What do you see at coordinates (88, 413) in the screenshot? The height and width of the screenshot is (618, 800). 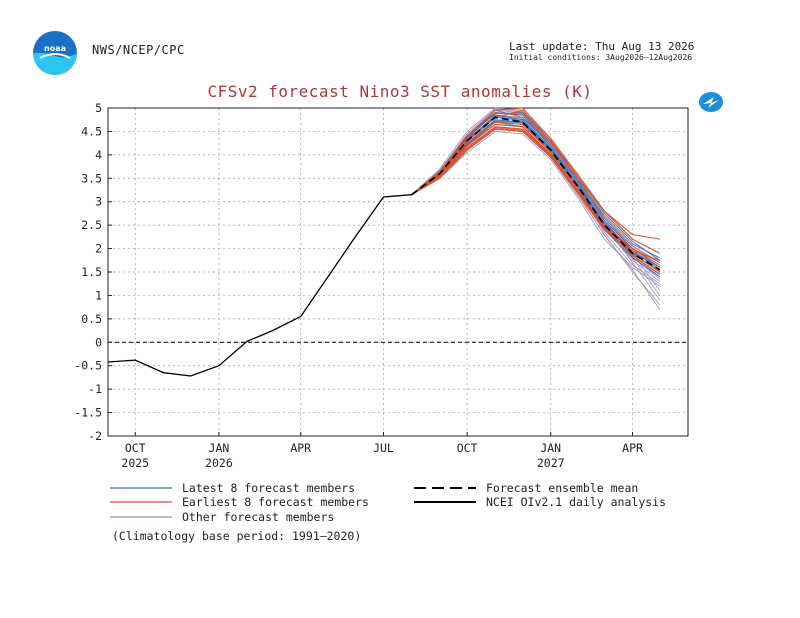 I see `y-tick-label: -1.5` at bounding box center [88, 413].